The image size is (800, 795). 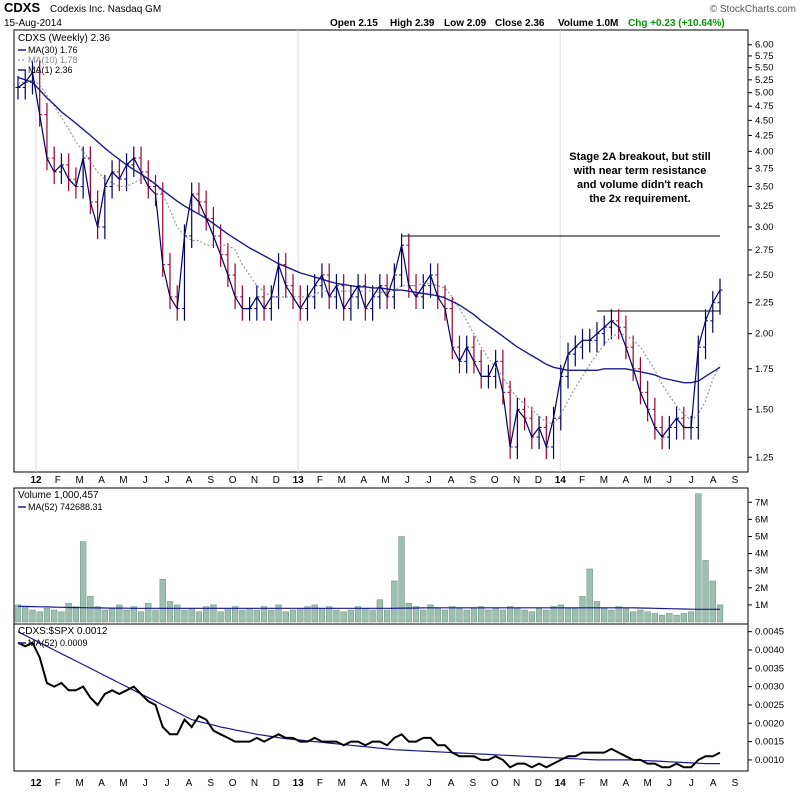 What do you see at coordinates (769, 632) in the screenshot?
I see `ratio-tick-label: 0.0045` at bounding box center [769, 632].